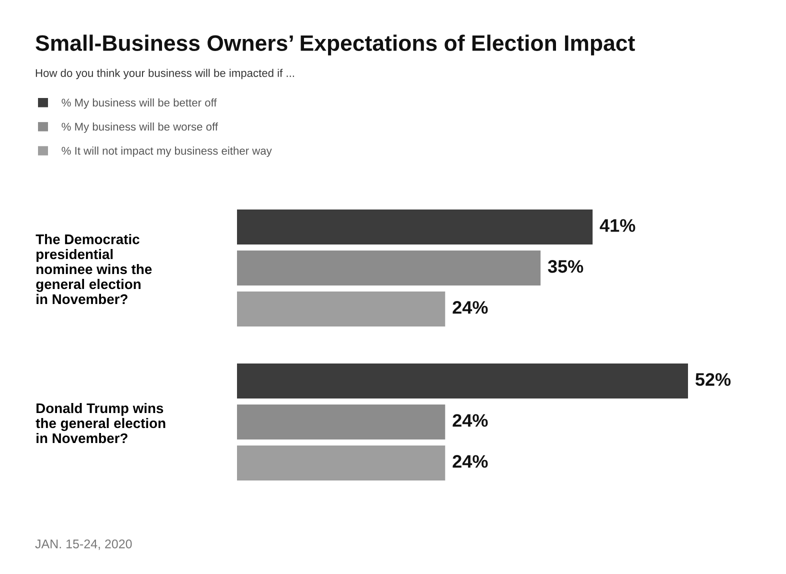  What do you see at coordinates (566, 266) in the screenshot?
I see `data-label: 35%` at bounding box center [566, 266].